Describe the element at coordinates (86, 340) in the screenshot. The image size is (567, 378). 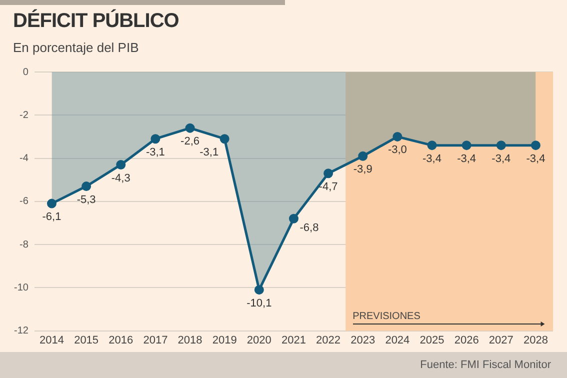
I see `x-tick-label: 2015` at that location.